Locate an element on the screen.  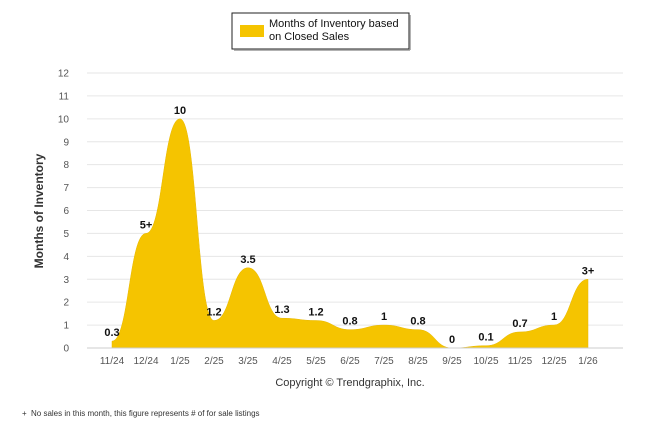
data-label: 1.3 is located at coordinates (281, 310).